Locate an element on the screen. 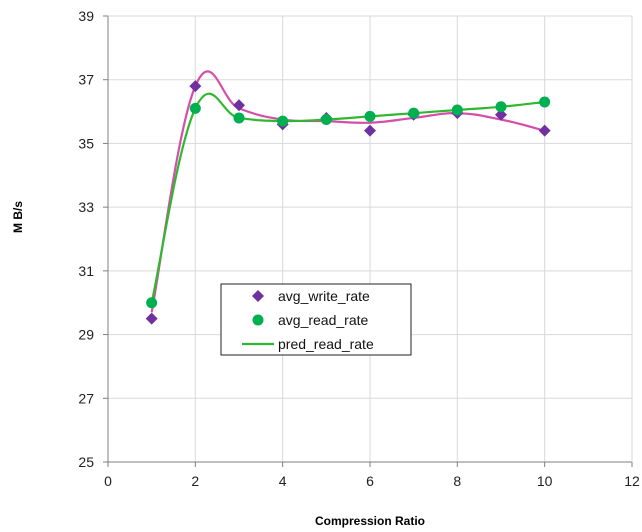  y-tick-label-1: 27 is located at coordinates (86, 398).